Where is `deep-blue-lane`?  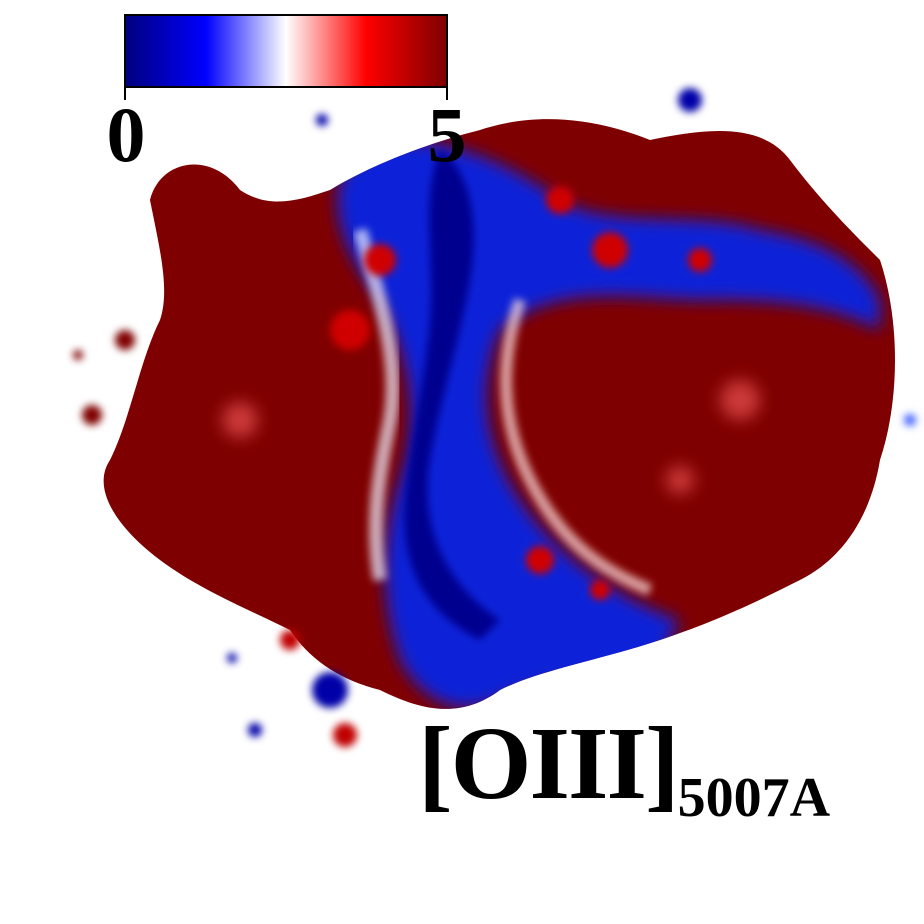 deep-blue-lane is located at coordinates (452, 395).